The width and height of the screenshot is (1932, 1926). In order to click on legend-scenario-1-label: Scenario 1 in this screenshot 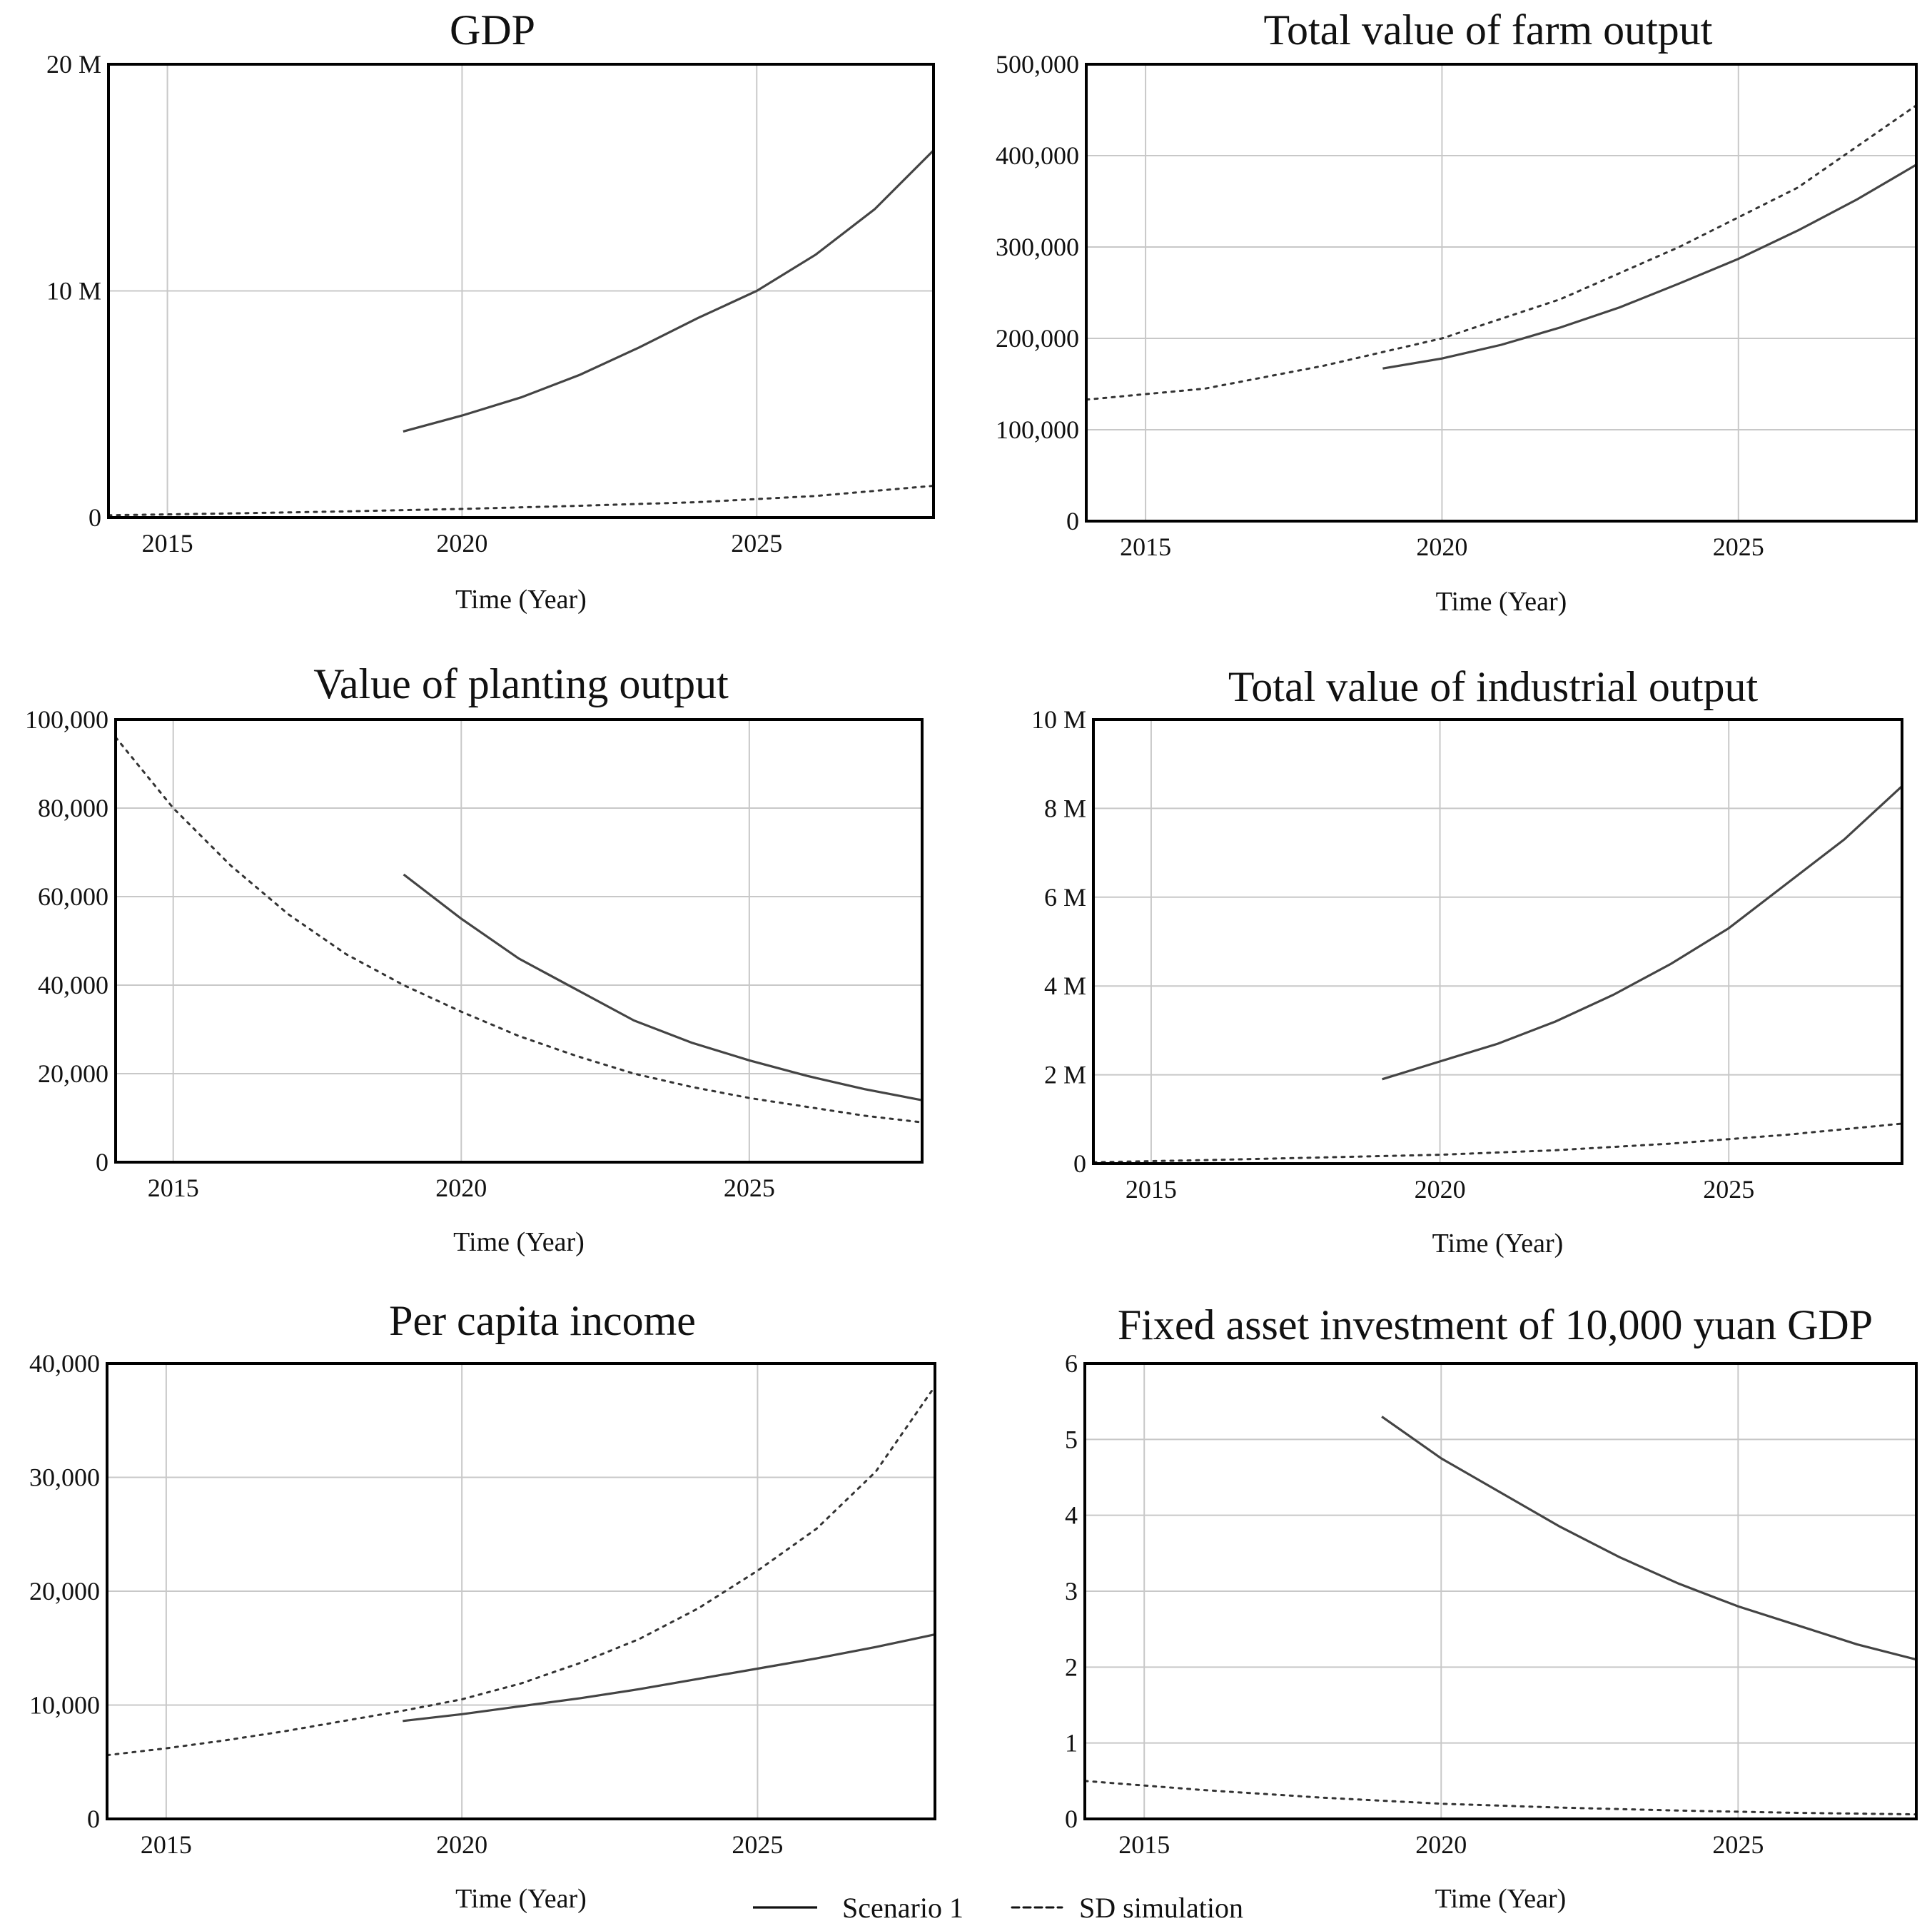, I will do `click(903, 1908)`.